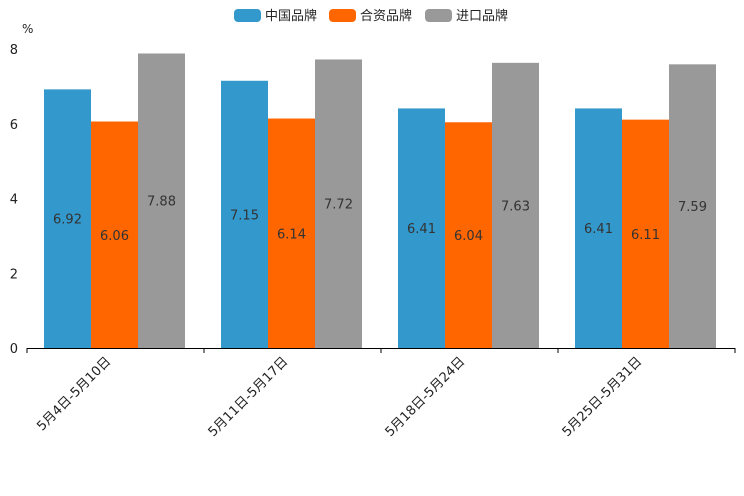 This screenshot has width=744, height=496. What do you see at coordinates (386, 16) in the screenshot?
I see `legend-label-2: 合资品牌` at bounding box center [386, 16].